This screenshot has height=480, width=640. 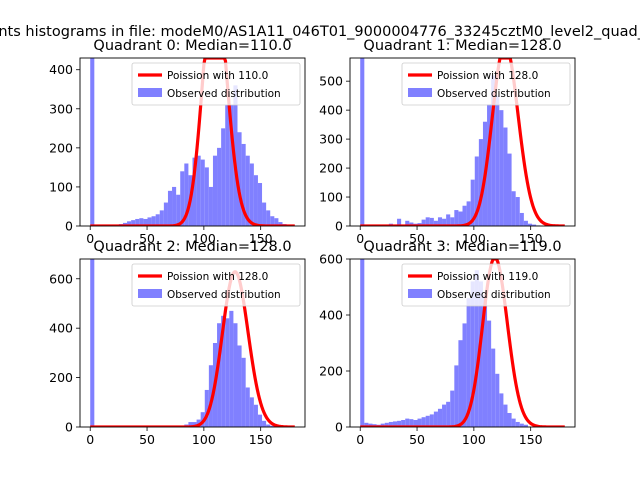 I want to click on quadrant-0-title: Quadrant 0: Median=110.0, so click(x=192, y=46).